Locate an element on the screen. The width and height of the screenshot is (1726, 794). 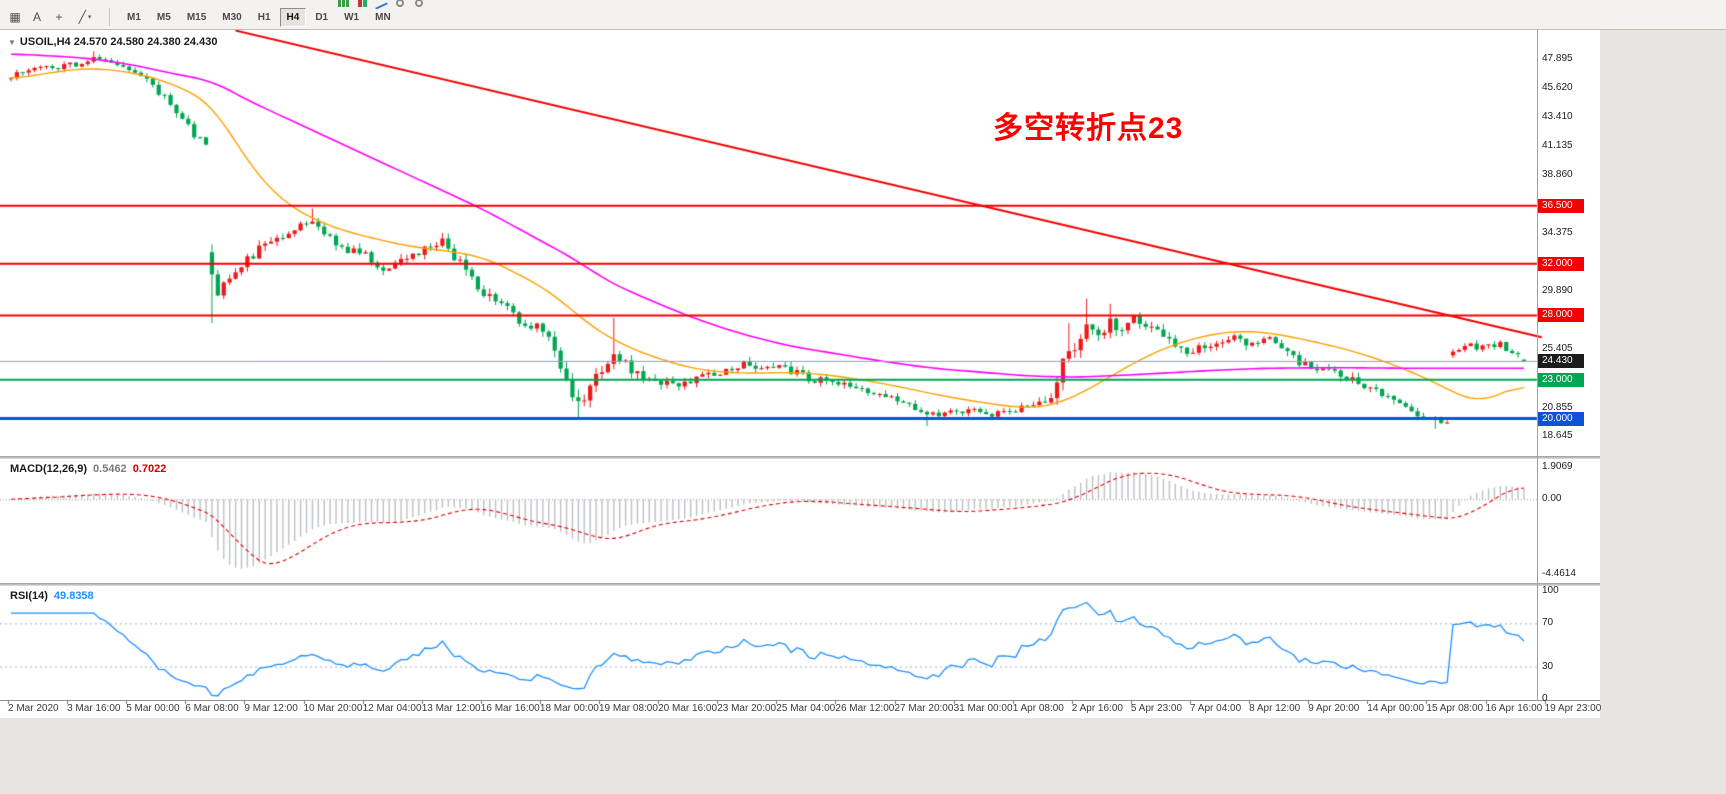
period-button-h4: H4 is located at coordinates (293, 17).